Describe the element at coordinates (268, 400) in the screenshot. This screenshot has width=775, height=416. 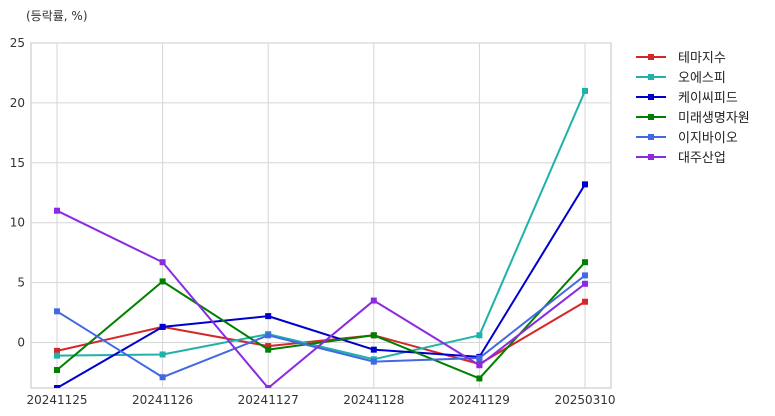
I see `x-tick-label: 20241127` at that location.